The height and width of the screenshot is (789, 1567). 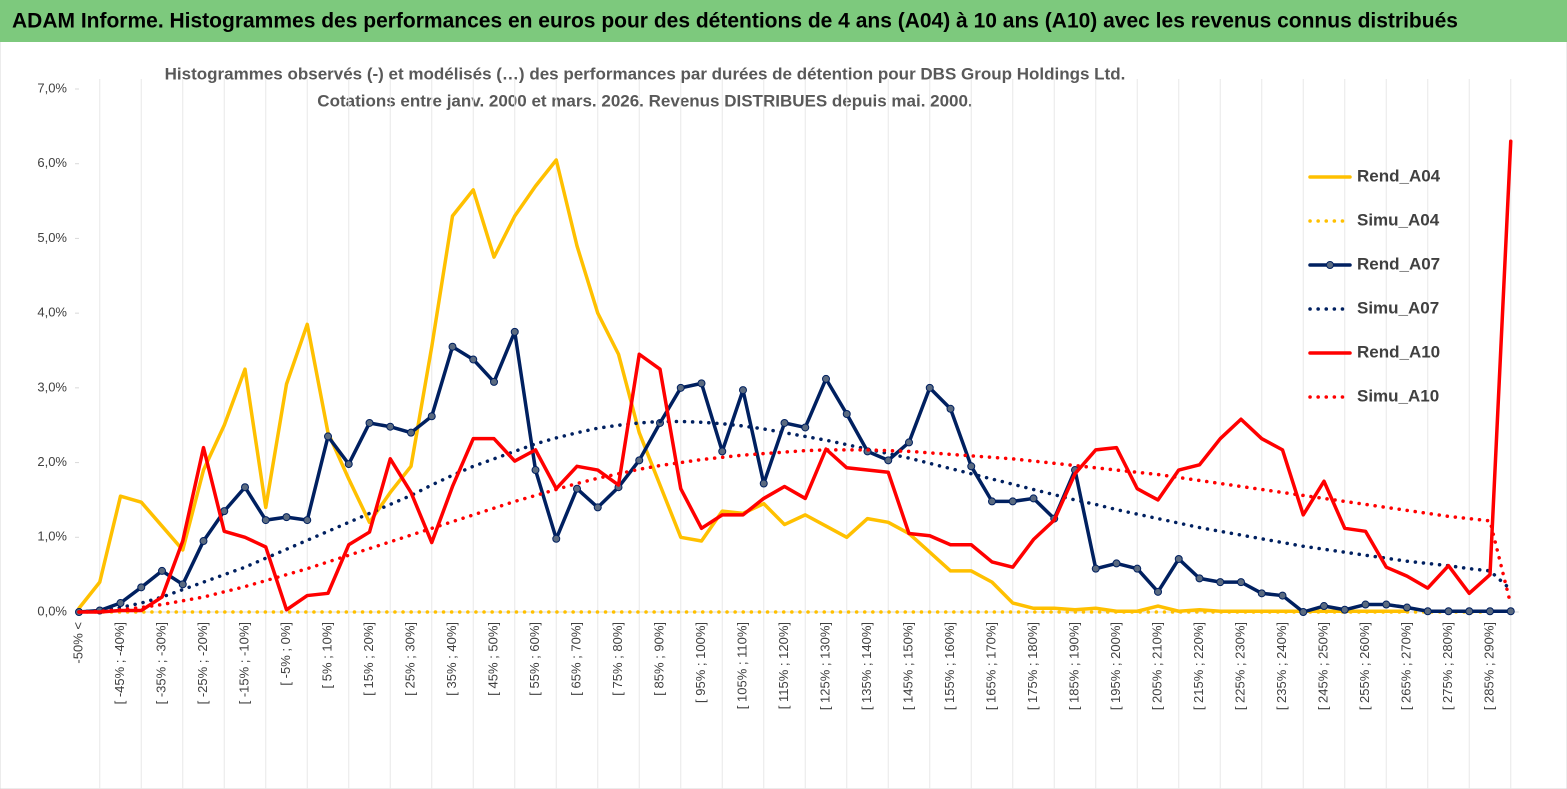 I want to click on legend-label: Simu_A04, so click(x=1398, y=219).